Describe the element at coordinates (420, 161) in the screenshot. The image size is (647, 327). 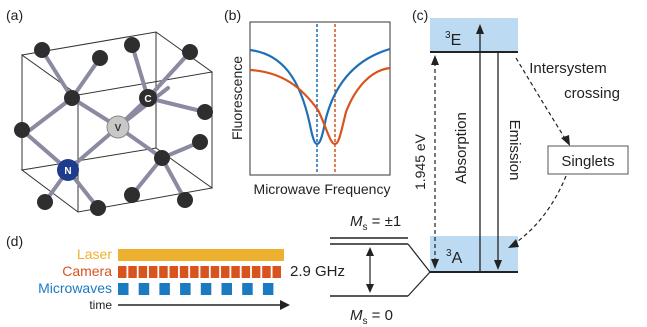
I see `energy-gap-label: 1.945 eV` at that location.